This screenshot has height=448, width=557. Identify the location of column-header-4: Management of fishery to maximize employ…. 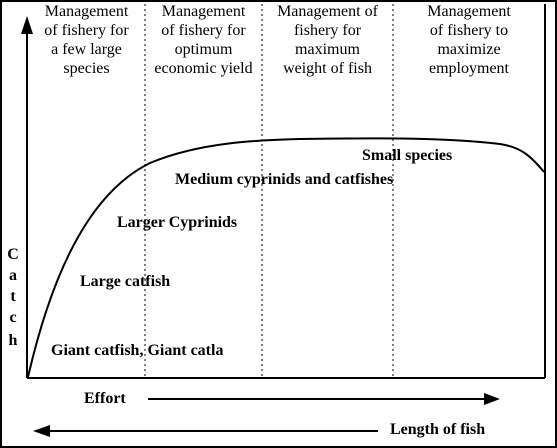
(469, 40).